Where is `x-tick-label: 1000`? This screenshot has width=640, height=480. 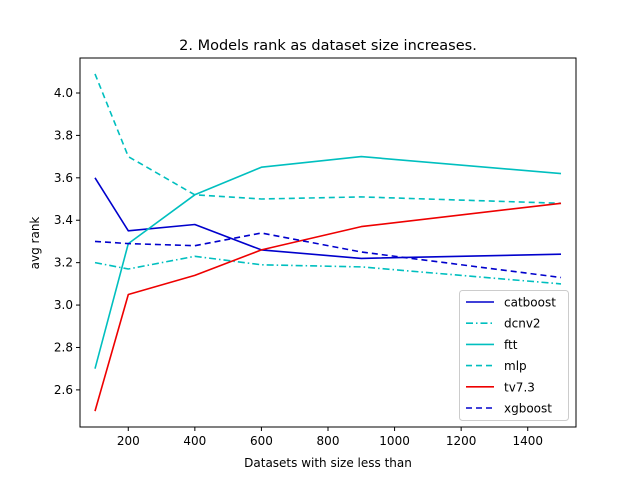 x-tick-label: 1000 is located at coordinates (394, 441).